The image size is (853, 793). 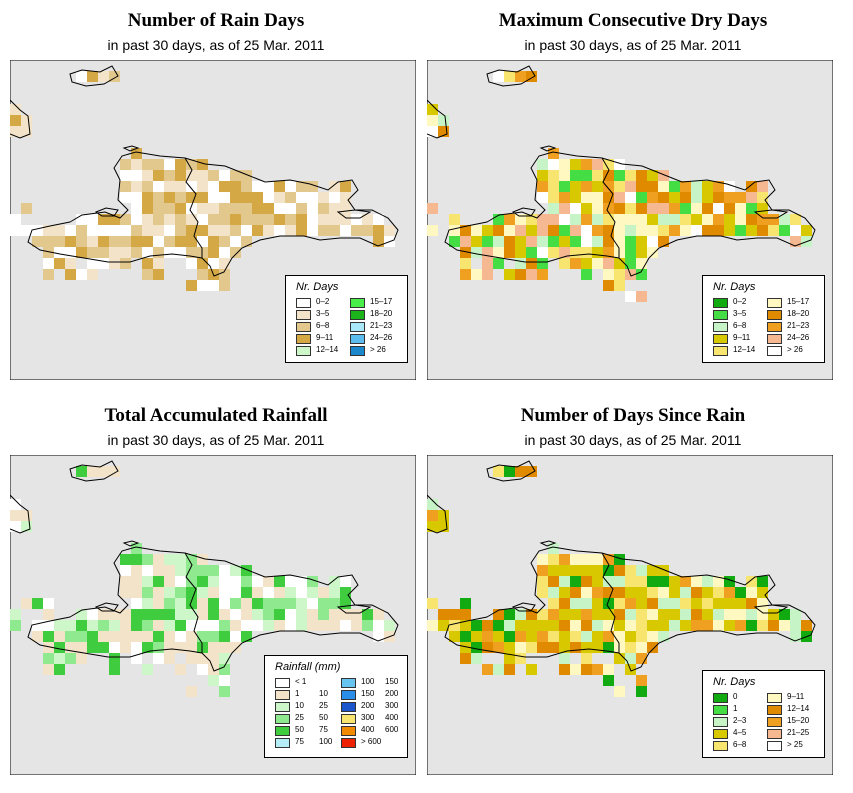 What do you see at coordinates (306, 707) in the screenshot?
I see `legend-item: 10 25` at bounding box center [306, 707].